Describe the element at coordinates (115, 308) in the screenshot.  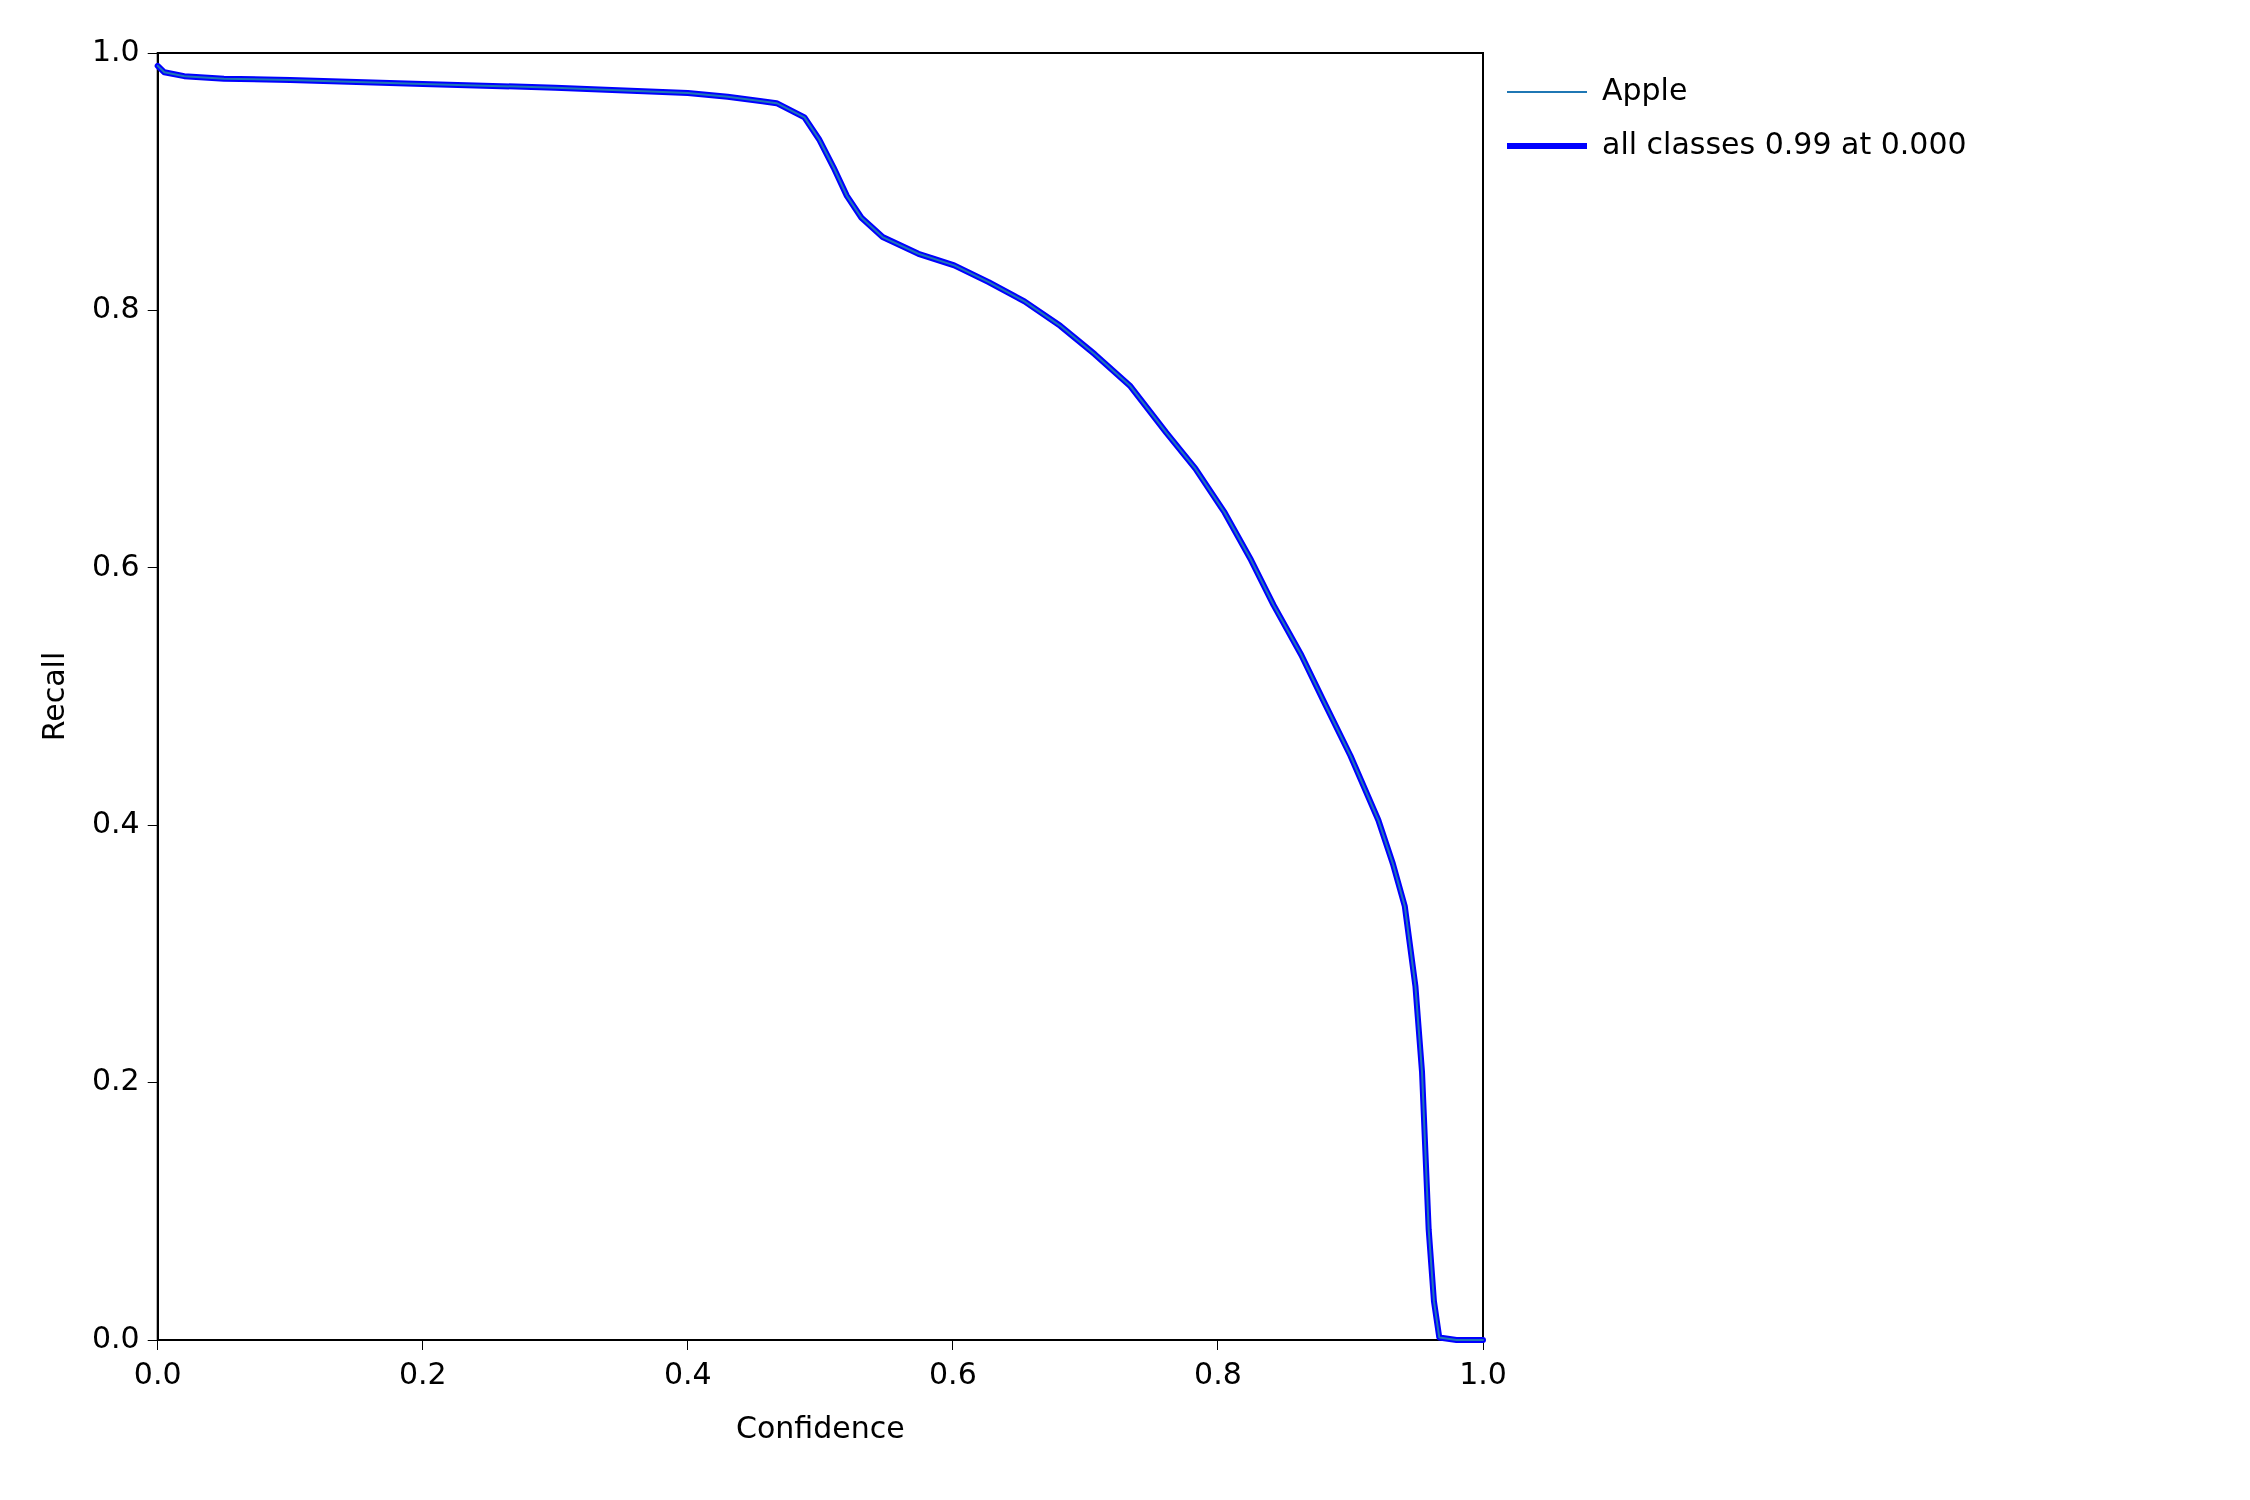
I see `y-tick-label: 0.8` at that location.